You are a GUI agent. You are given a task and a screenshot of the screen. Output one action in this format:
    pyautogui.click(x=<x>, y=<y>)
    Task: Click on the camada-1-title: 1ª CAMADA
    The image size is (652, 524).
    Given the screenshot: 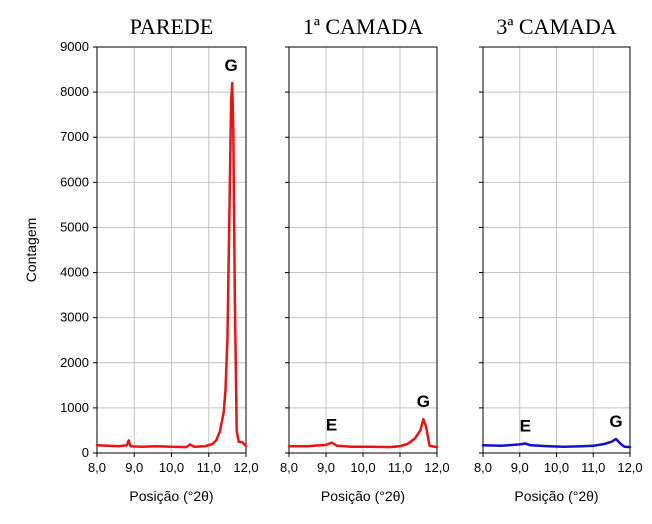 What is the action you would take?
    pyautogui.click(x=363, y=26)
    